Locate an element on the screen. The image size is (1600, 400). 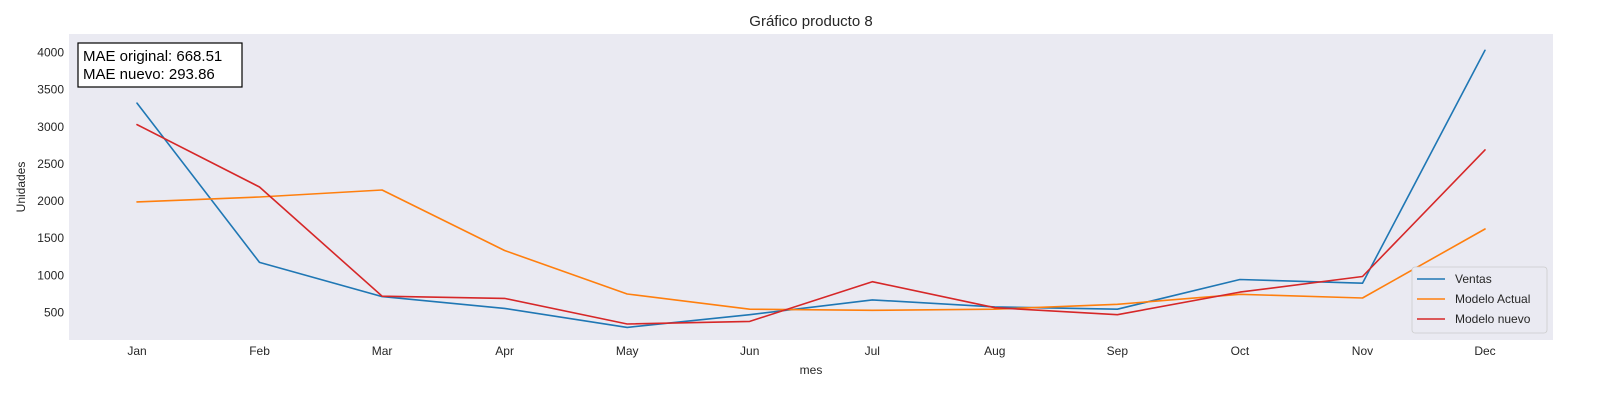
legend-frame is located at coordinates (1479, 300).